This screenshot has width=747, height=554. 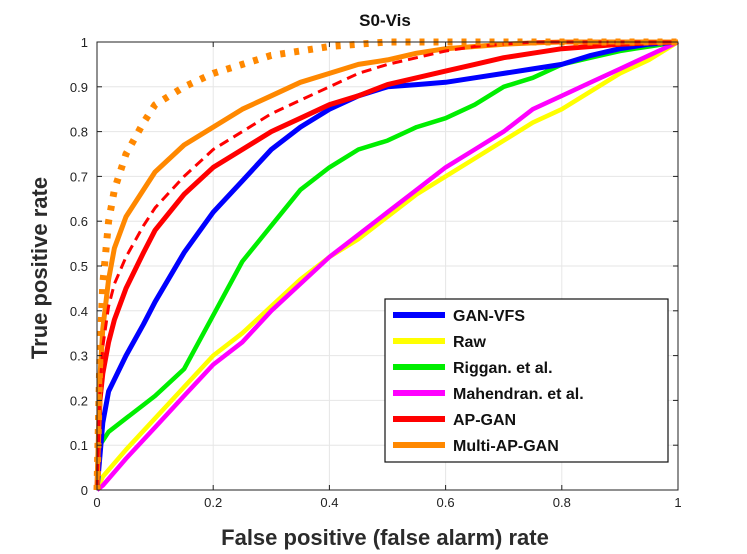 I want to click on legend-label: Mahendran. et al., so click(x=518, y=394).